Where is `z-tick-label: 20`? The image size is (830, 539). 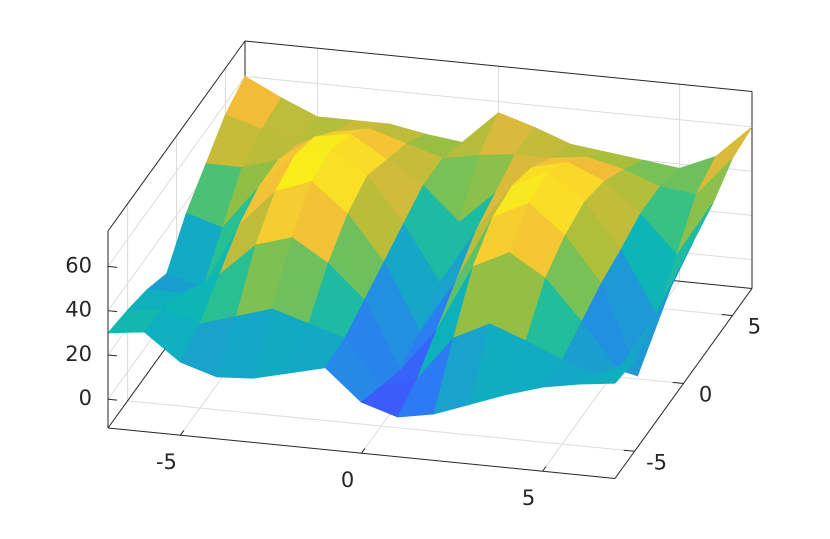
z-tick-label: 20 is located at coordinates (78, 354).